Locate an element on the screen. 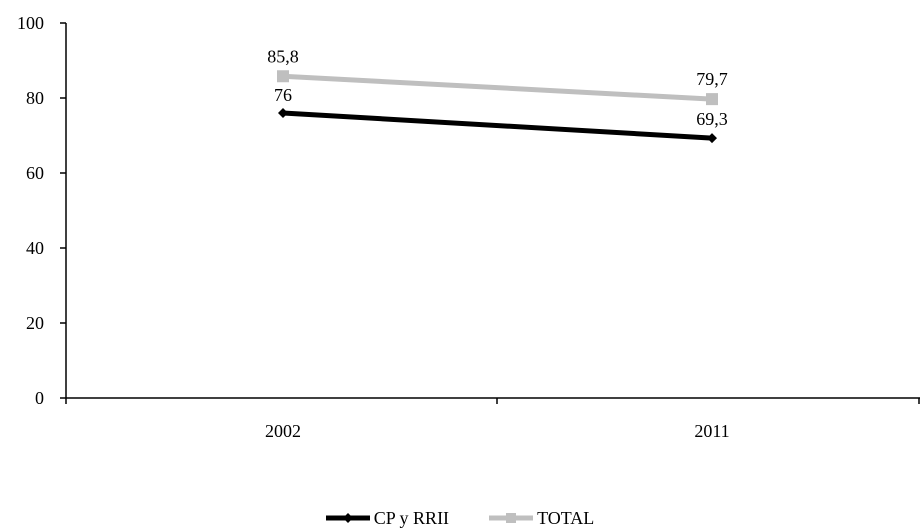  legend-item-cp-y-rrii: CP y RRII is located at coordinates (387, 518).